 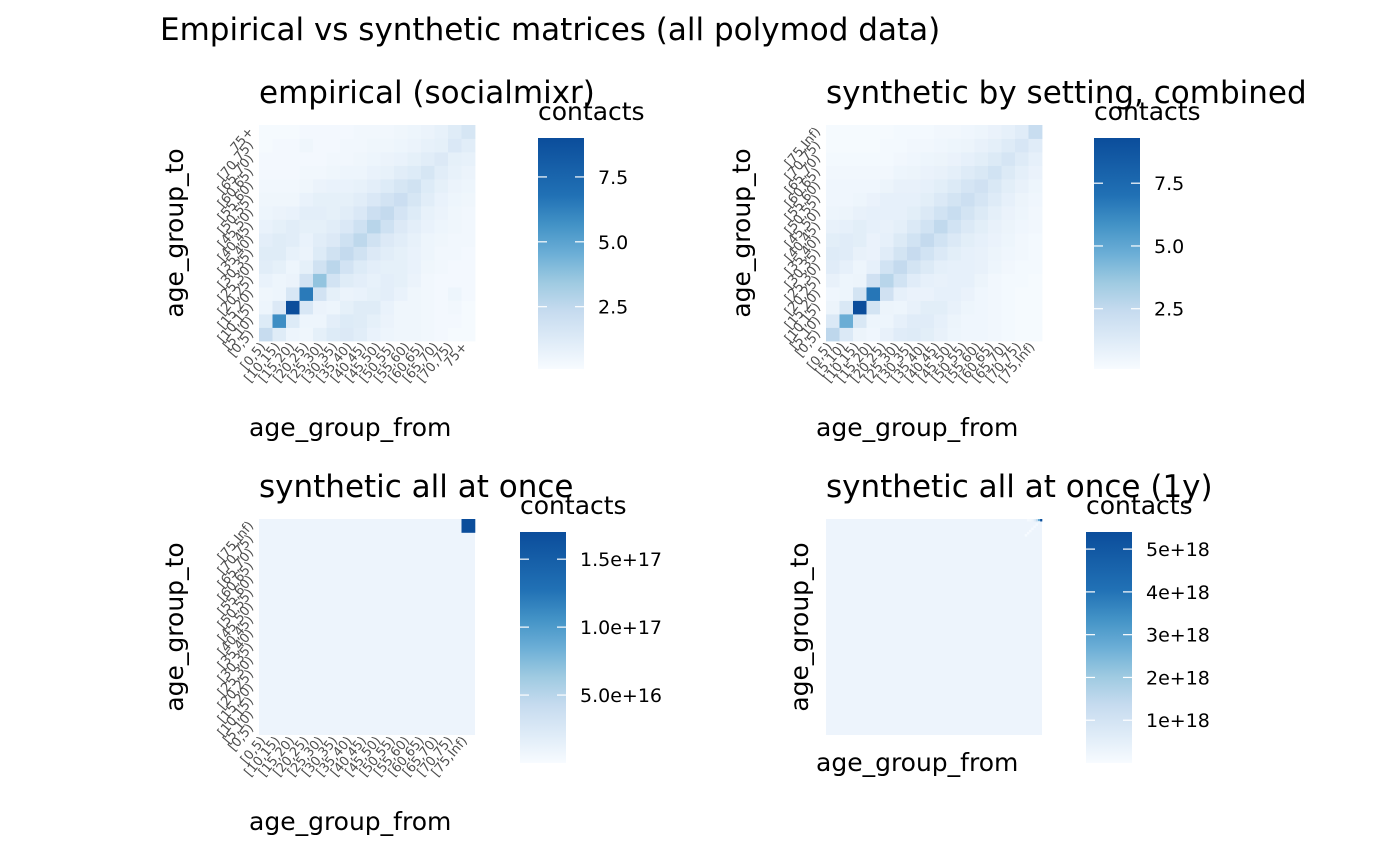 I want to click on legend-tick-label: 5.0, so click(x=1169, y=247).